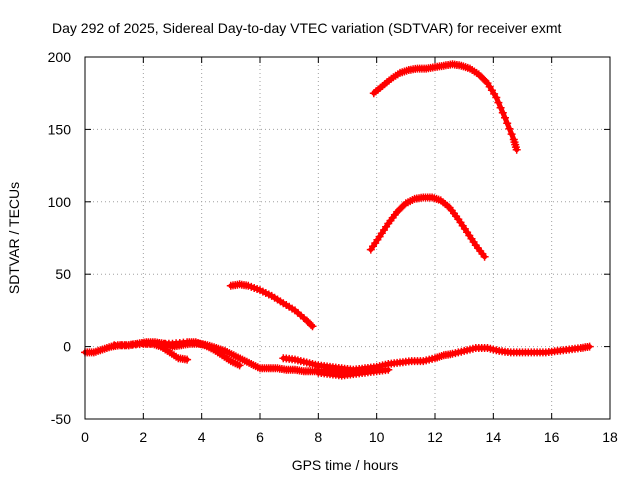 This screenshot has width=640, height=480. I want to click on y-tick-label: 200, so click(60, 57).